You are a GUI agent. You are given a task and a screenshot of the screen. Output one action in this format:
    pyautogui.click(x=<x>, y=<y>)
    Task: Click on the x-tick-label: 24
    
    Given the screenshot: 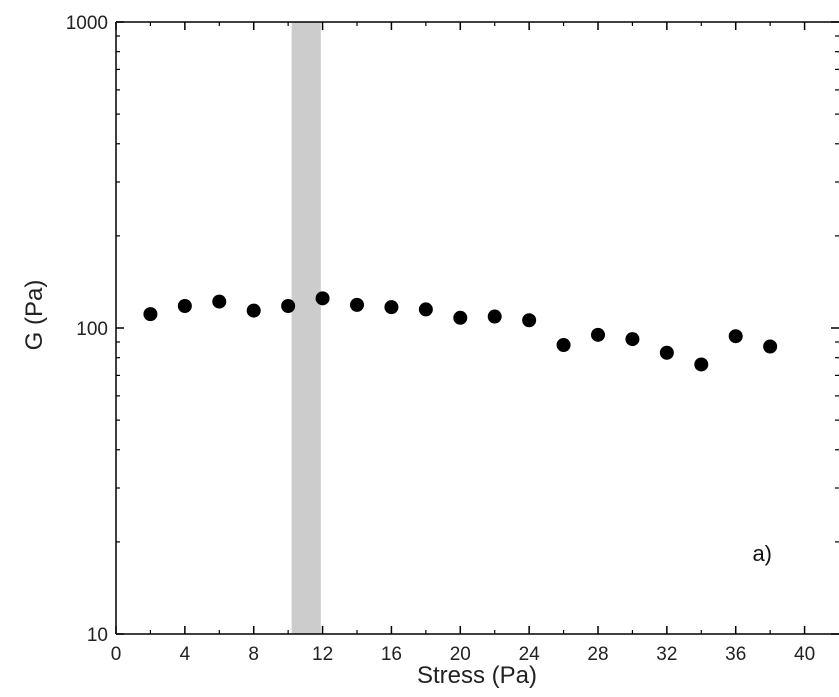 What is the action you would take?
    pyautogui.click(x=530, y=654)
    